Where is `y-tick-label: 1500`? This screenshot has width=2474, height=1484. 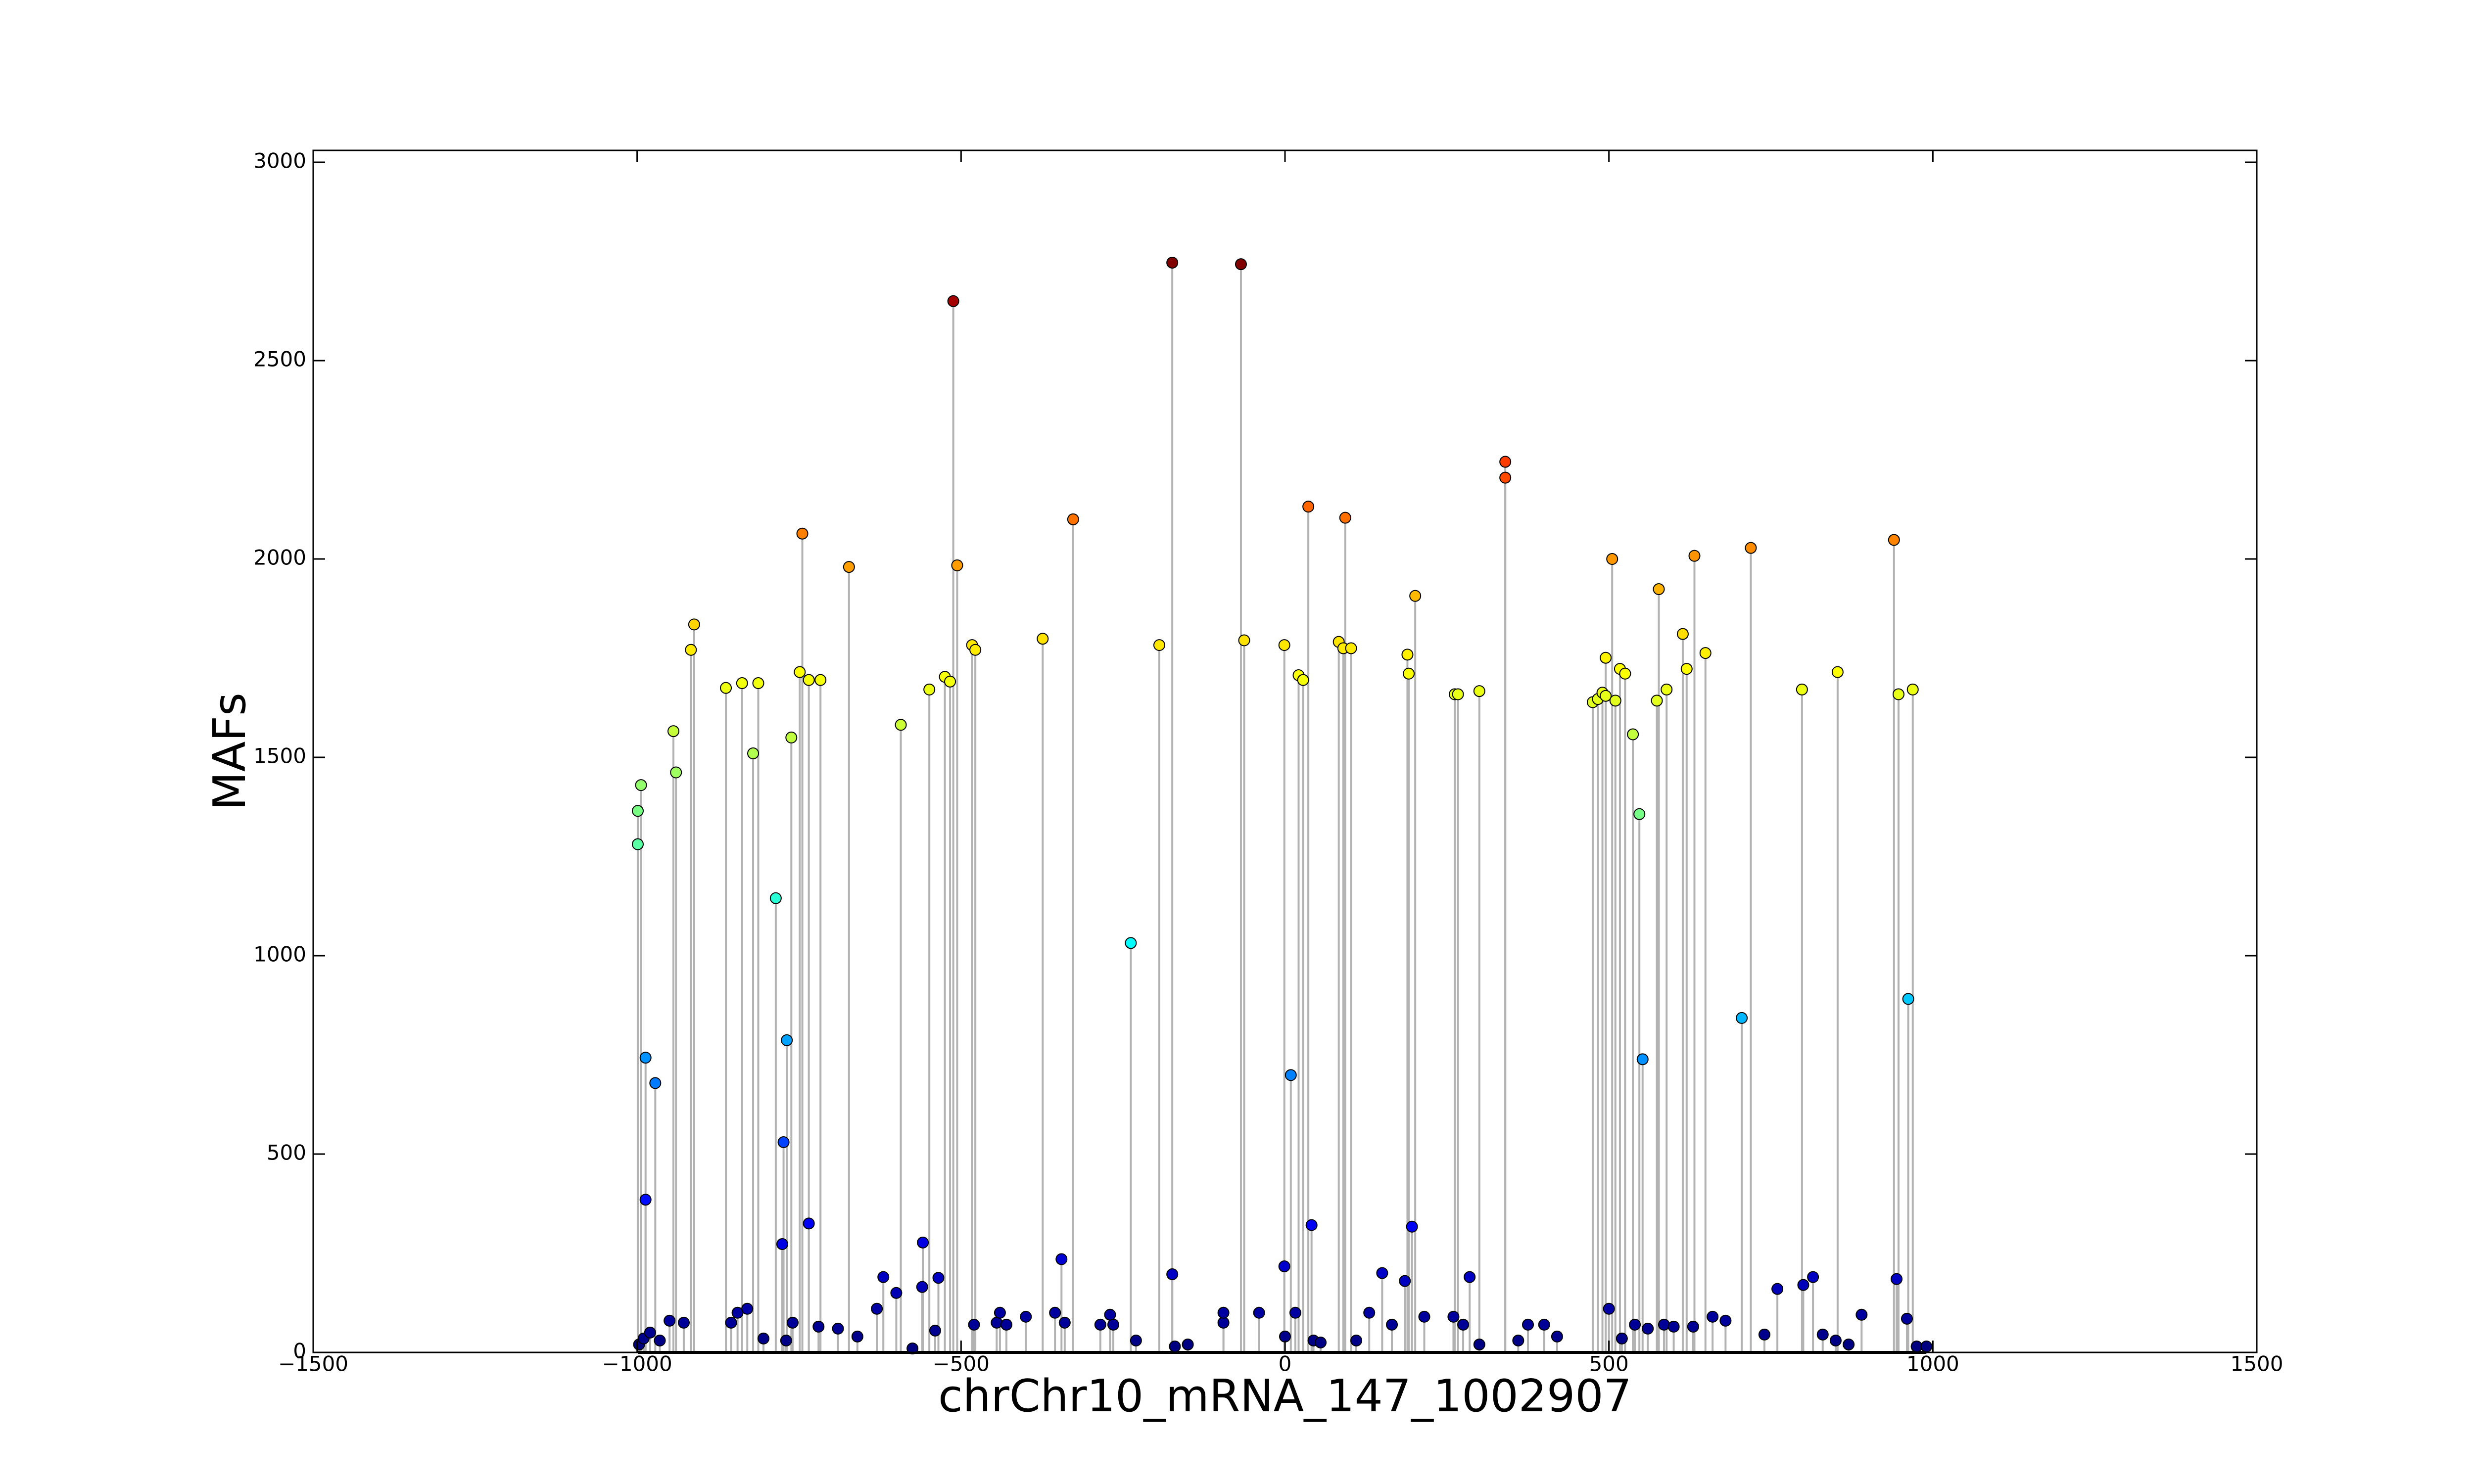 y-tick-label: 1500 is located at coordinates (279, 756).